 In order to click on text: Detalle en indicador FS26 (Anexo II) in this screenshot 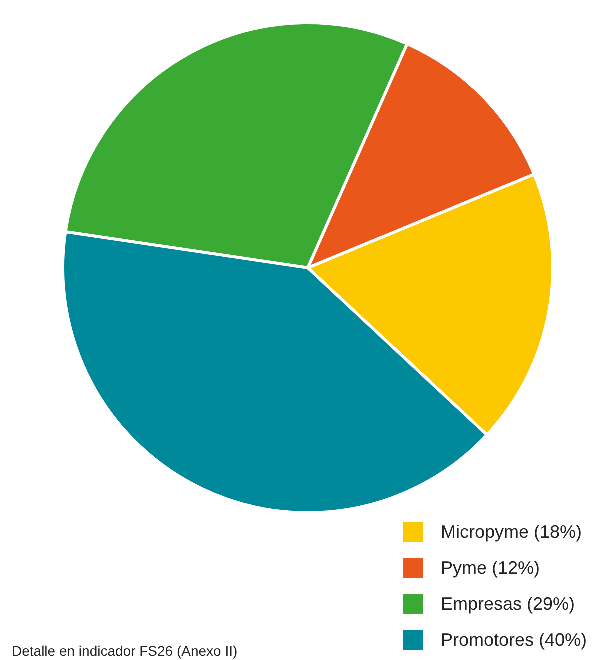, I will do `click(125, 651)`.